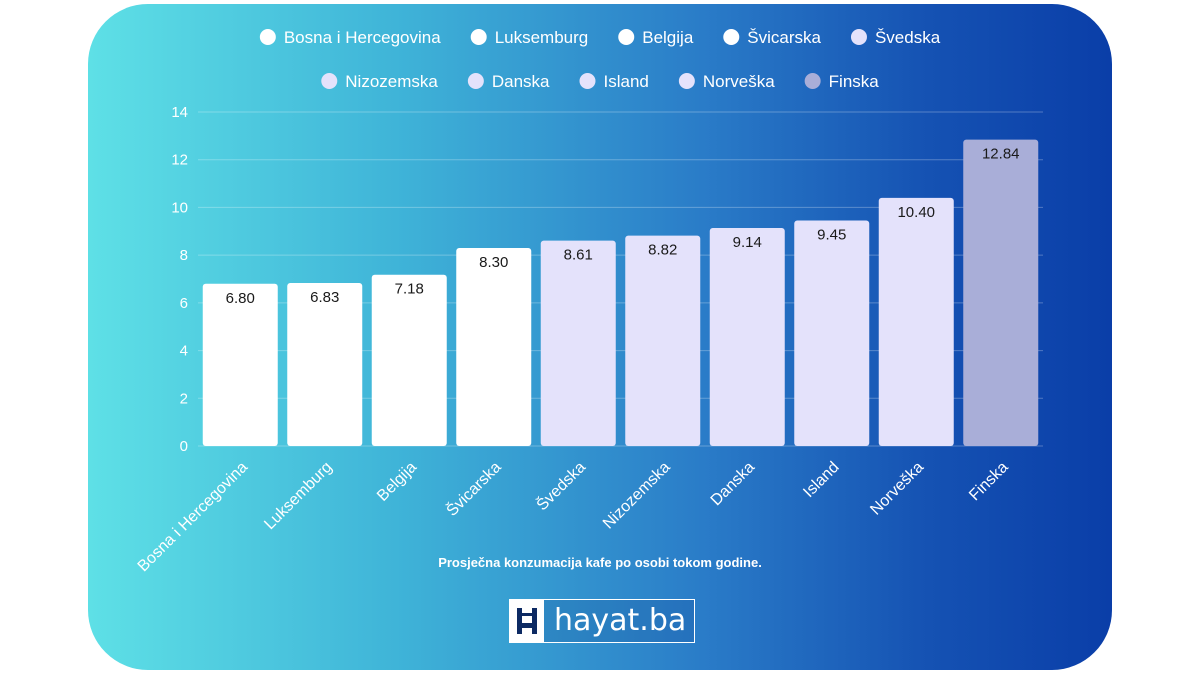 The height and width of the screenshot is (675, 1200). What do you see at coordinates (578, 255) in the screenshot?
I see `bar-value-label: 8.61` at bounding box center [578, 255].